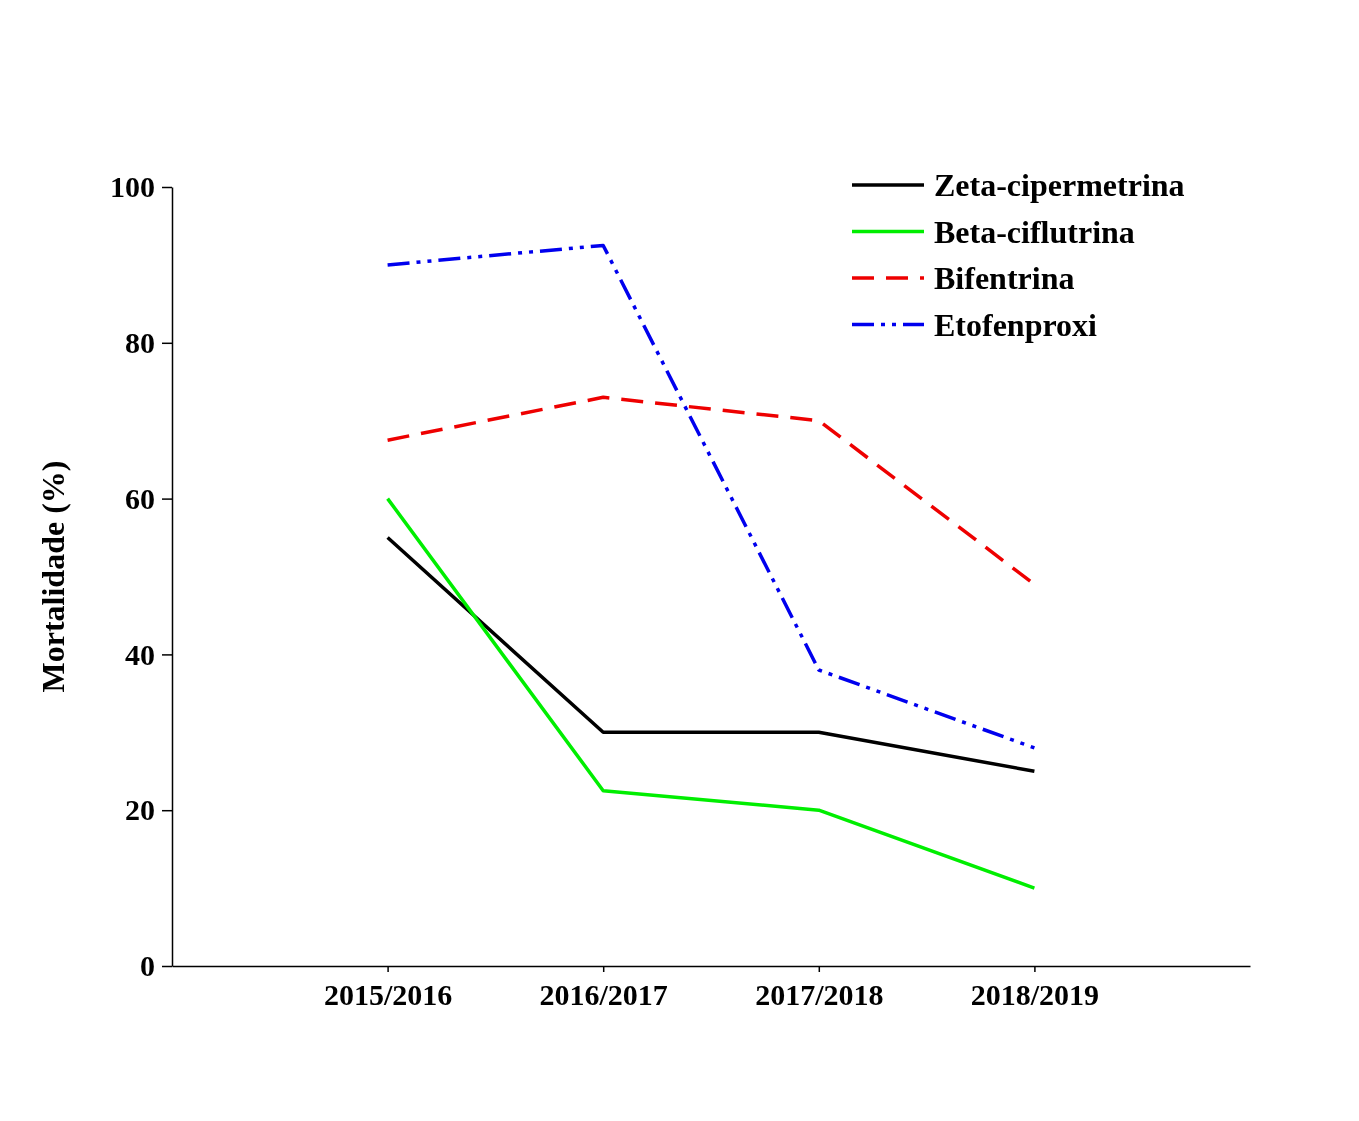 The width and height of the screenshot is (1359, 1121). What do you see at coordinates (603, 994) in the screenshot?
I see `x-tick-label: 2016/2017` at bounding box center [603, 994].